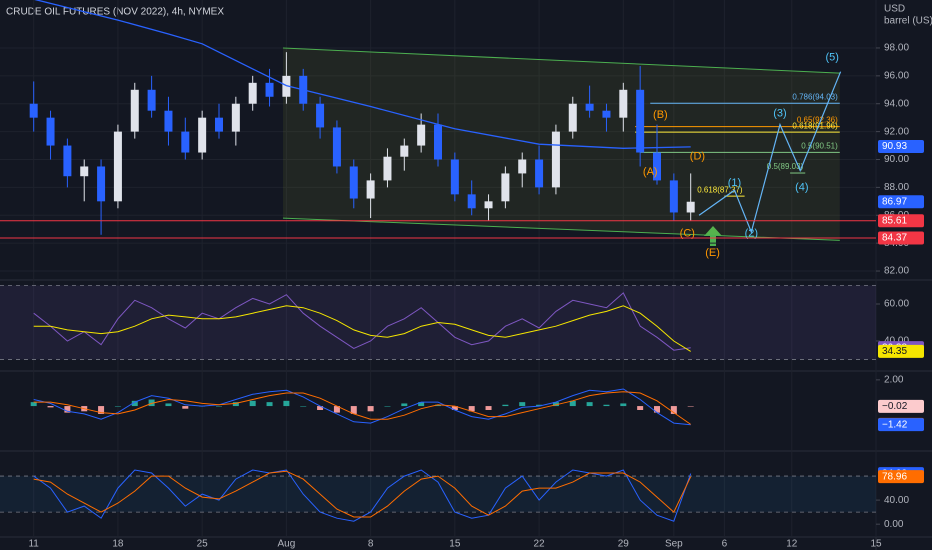 Image resolution: width=932 pixels, height=550 pixels. I want to click on channel-lower, so click(561, 229).